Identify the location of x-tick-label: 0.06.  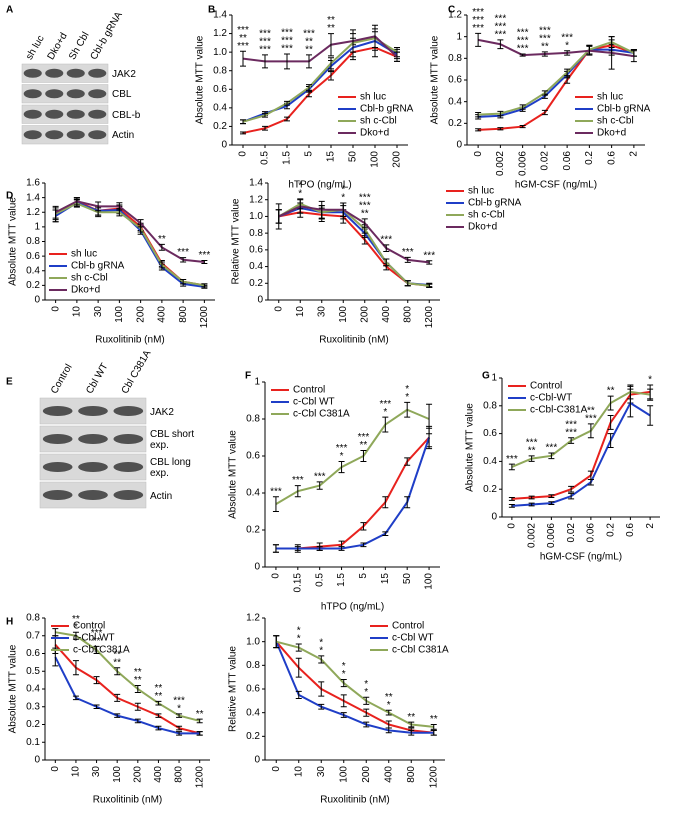
(591, 533).